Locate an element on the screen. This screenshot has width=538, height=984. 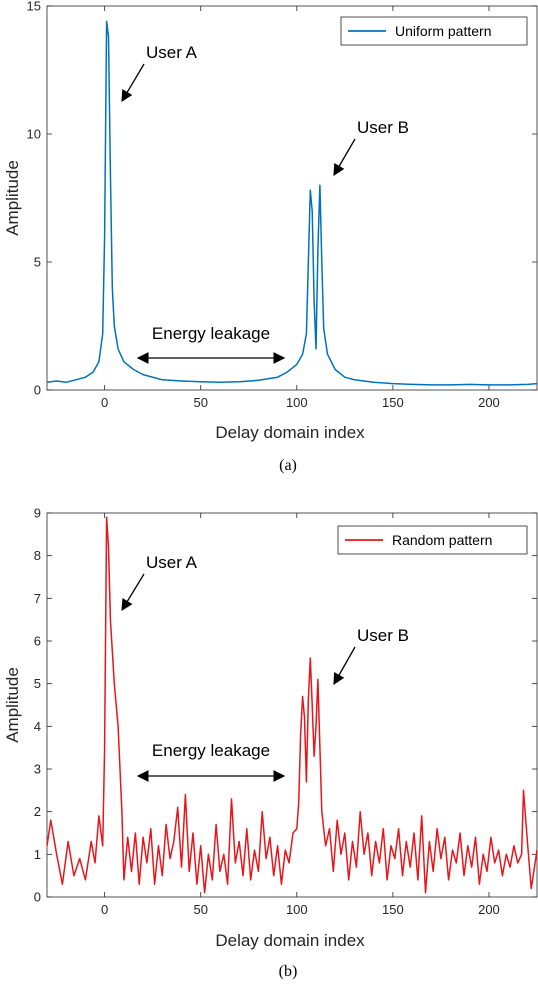
legend-b: Random pattern is located at coordinates (432, 540).